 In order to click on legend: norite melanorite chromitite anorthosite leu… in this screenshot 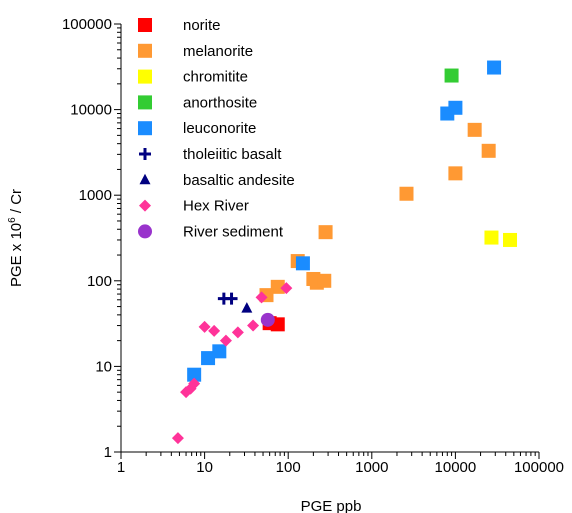, I will do `click(216, 128)`.